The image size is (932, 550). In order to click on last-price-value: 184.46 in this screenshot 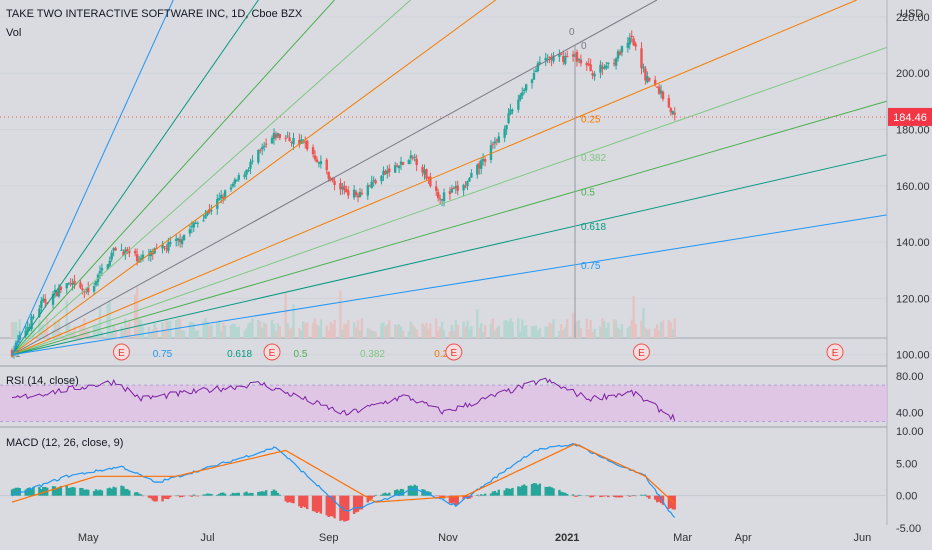, I will do `click(910, 118)`.